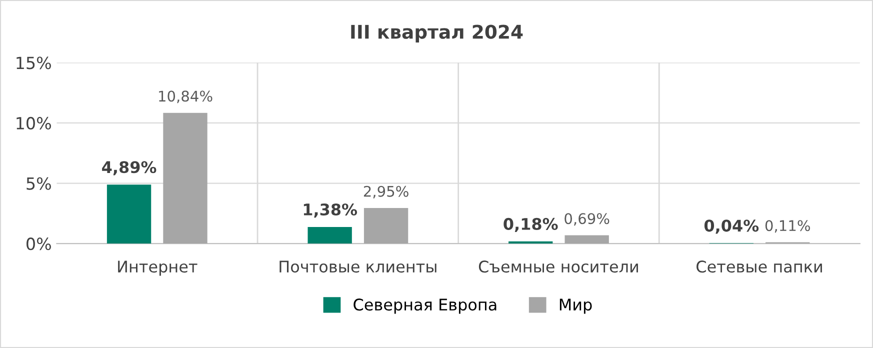 The image size is (873, 348). What do you see at coordinates (437, 33) in the screenshot?
I see `chart-title: III квартал 2024` at bounding box center [437, 33].